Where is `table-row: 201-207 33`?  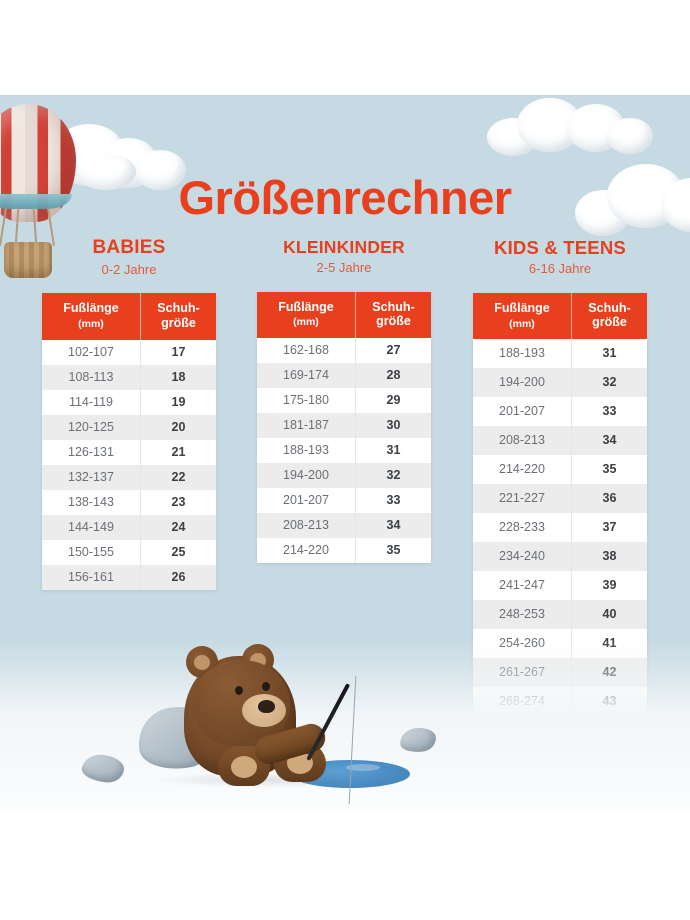 table-row: 201-207 33 is located at coordinates (560, 412).